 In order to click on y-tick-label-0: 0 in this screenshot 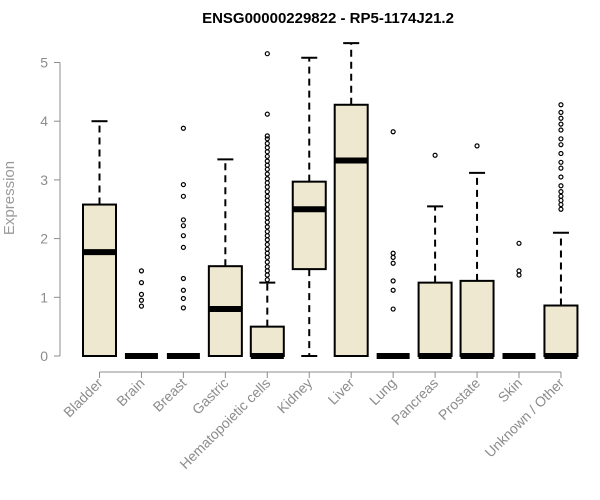, I will do `click(44, 356)`.